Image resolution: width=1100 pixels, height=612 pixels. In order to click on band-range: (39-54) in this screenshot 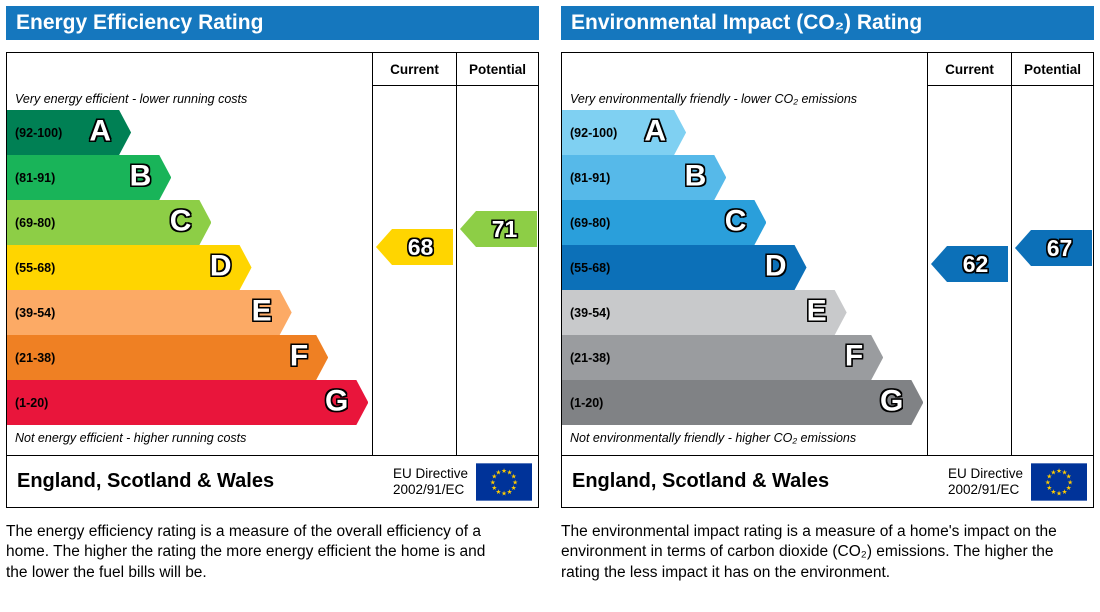, I will do `click(590, 312)`.